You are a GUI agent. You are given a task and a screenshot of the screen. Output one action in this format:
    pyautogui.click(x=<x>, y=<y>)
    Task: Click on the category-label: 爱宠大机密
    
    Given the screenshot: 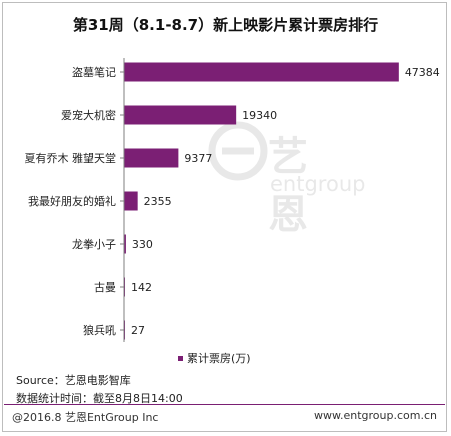 What is the action you would take?
    pyautogui.click(x=88, y=115)
    